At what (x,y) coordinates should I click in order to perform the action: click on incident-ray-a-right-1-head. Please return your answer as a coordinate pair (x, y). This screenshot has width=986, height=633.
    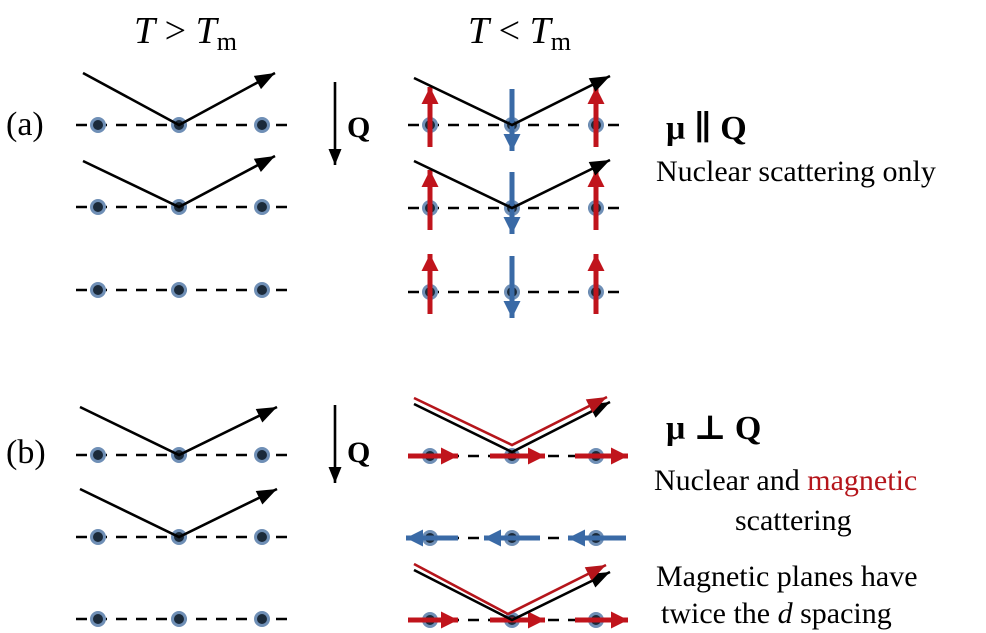
    Looking at the image, I should click on (599, 84).